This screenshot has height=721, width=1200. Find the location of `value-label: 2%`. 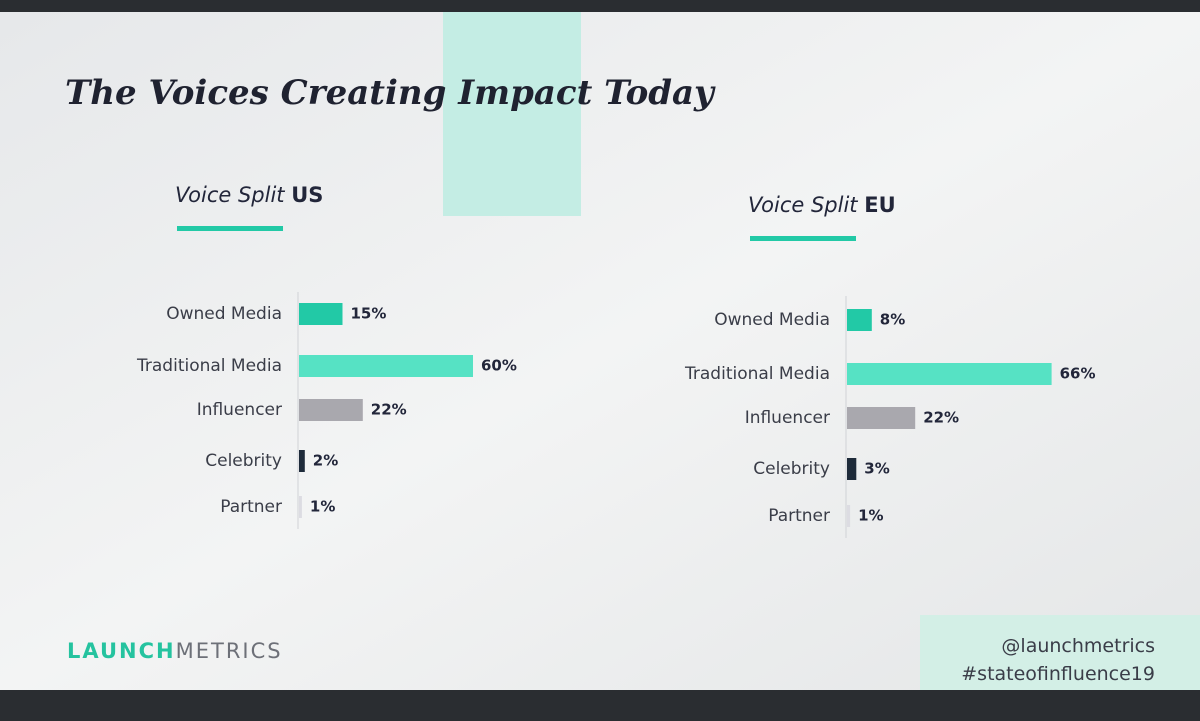

value-label: 2% is located at coordinates (325, 461).